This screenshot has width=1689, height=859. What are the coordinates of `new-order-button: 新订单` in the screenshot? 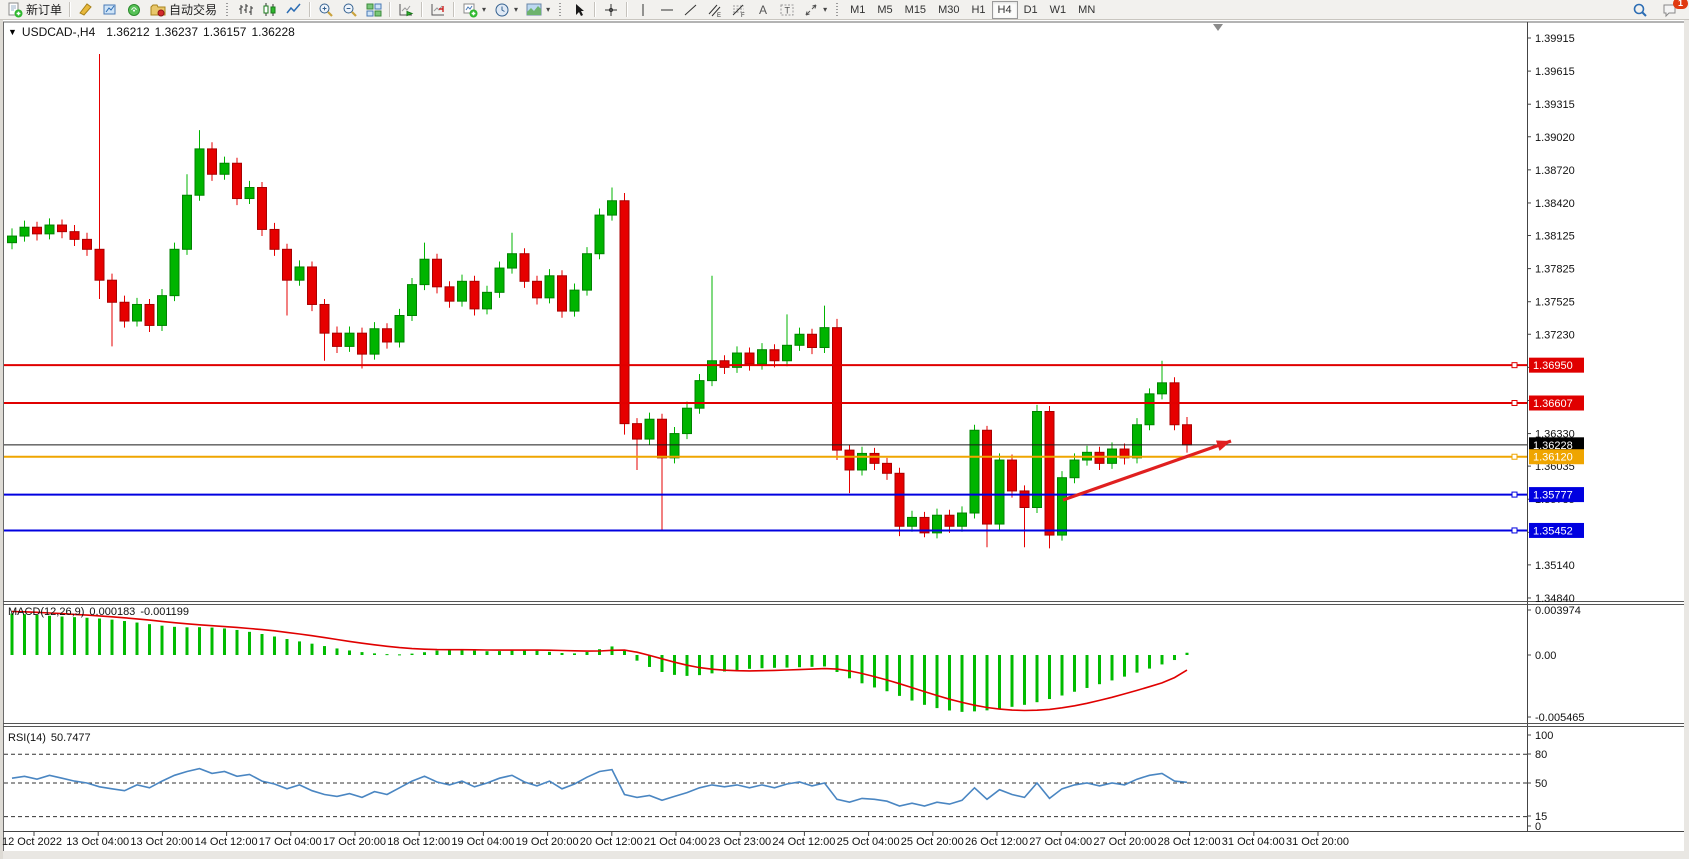 It's located at (34, 10).